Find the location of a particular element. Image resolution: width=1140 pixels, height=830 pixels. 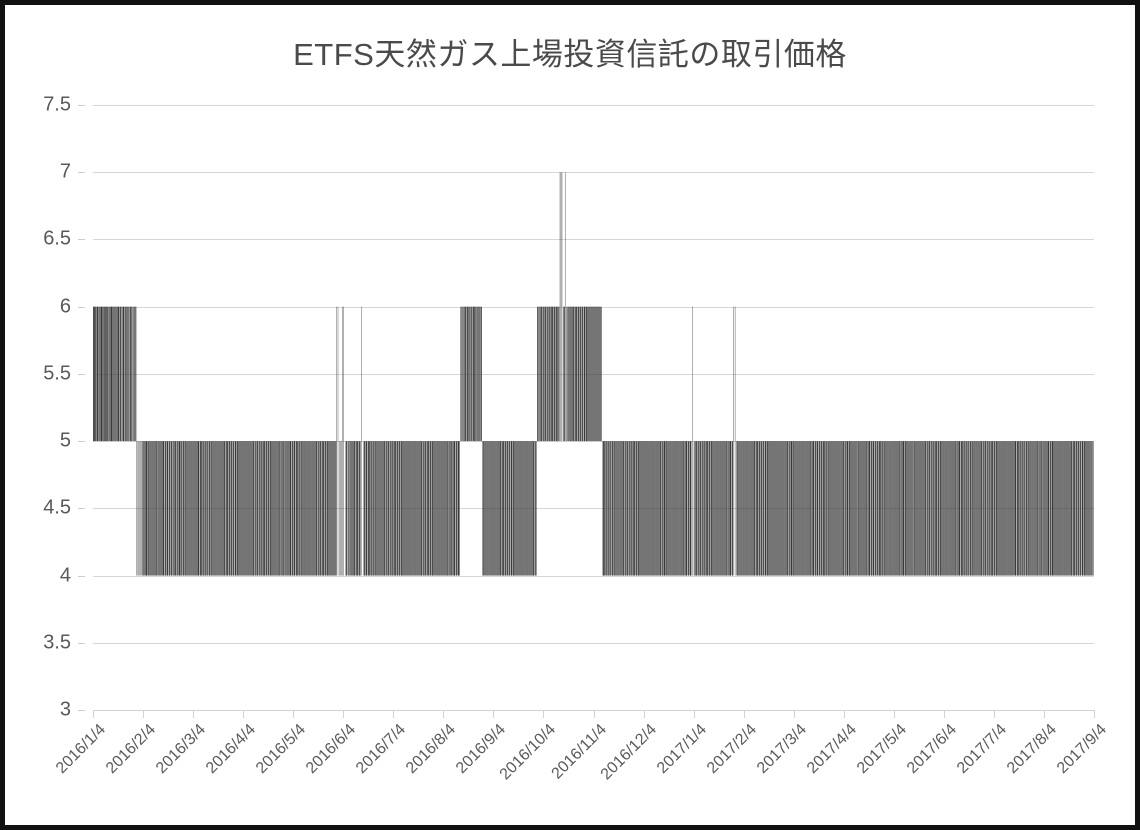

x-tick-label: 2017/4/4 is located at coordinates (831, 749).